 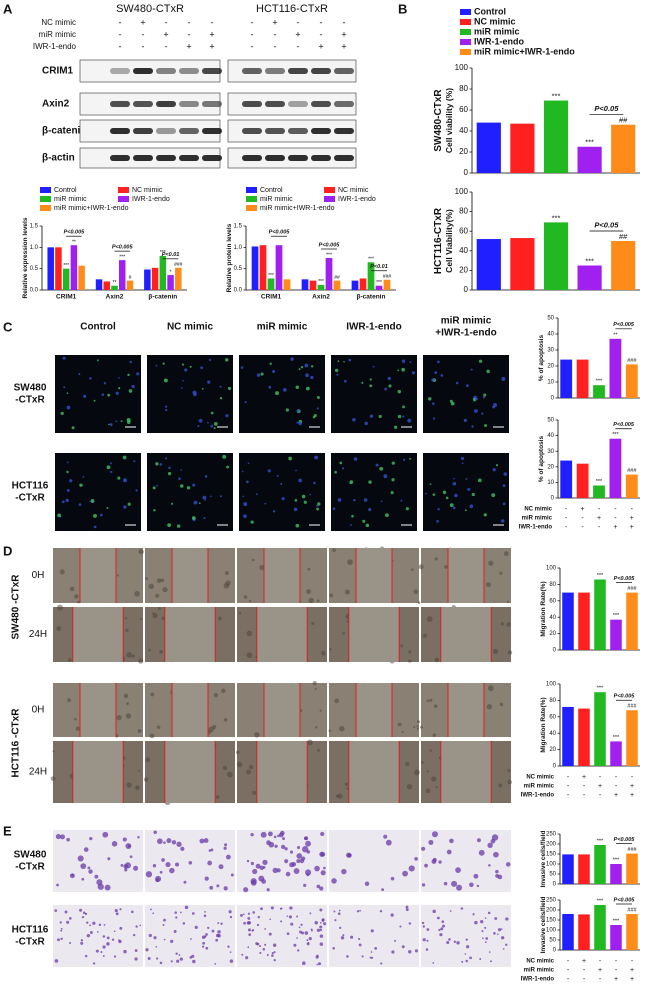 What do you see at coordinates (190, 492) in the screenshot?
I see `fluorescence-image` at bounding box center [190, 492].